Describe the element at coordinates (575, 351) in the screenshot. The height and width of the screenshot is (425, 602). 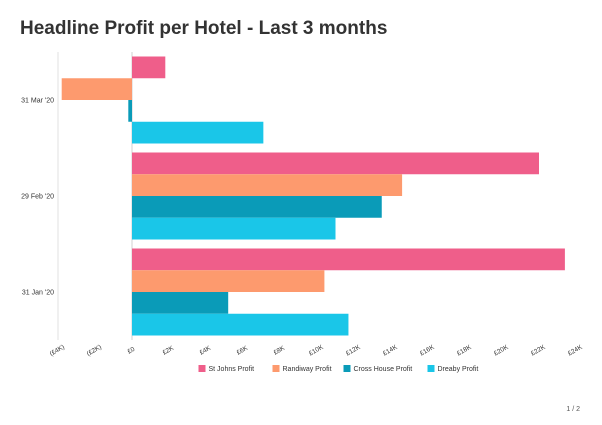
I see `x-tick-label: £24K` at that location.